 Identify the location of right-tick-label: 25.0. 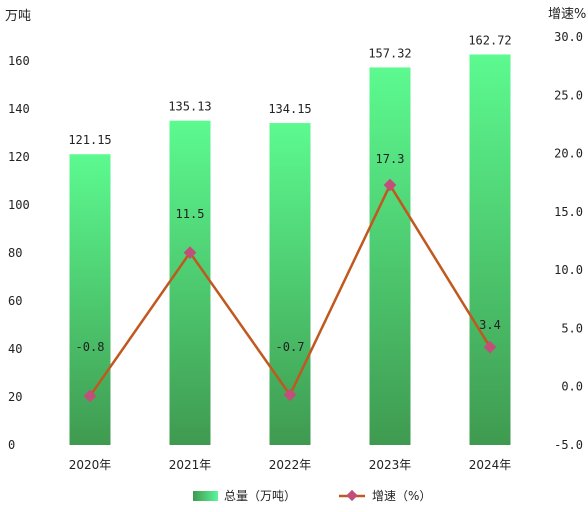
(568, 95).